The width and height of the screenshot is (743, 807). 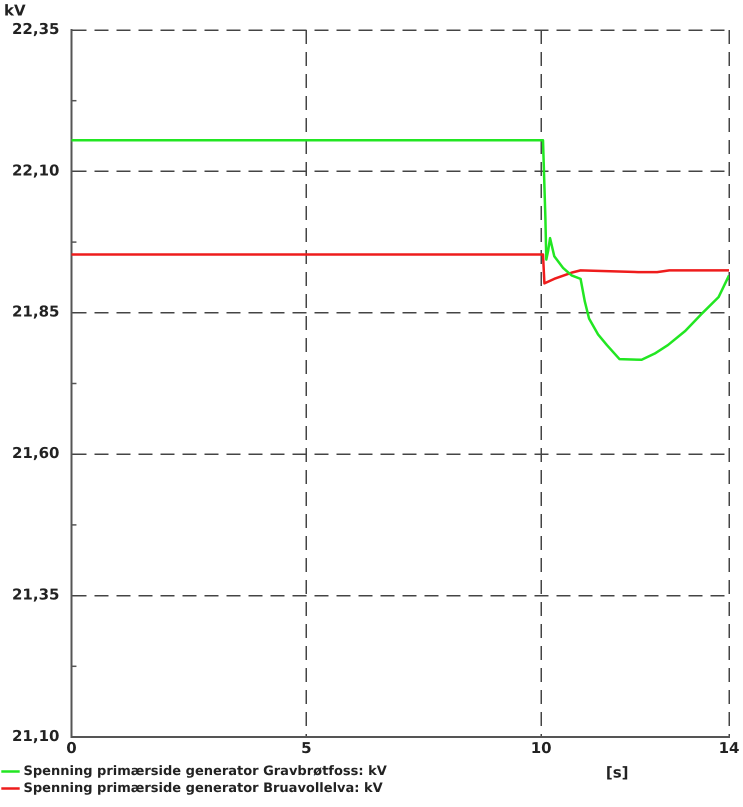 What do you see at coordinates (203, 788) in the screenshot?
I see `legend-label: Spenning primærside generator Bruavollelva: kV` at bounding box center [203, 788].